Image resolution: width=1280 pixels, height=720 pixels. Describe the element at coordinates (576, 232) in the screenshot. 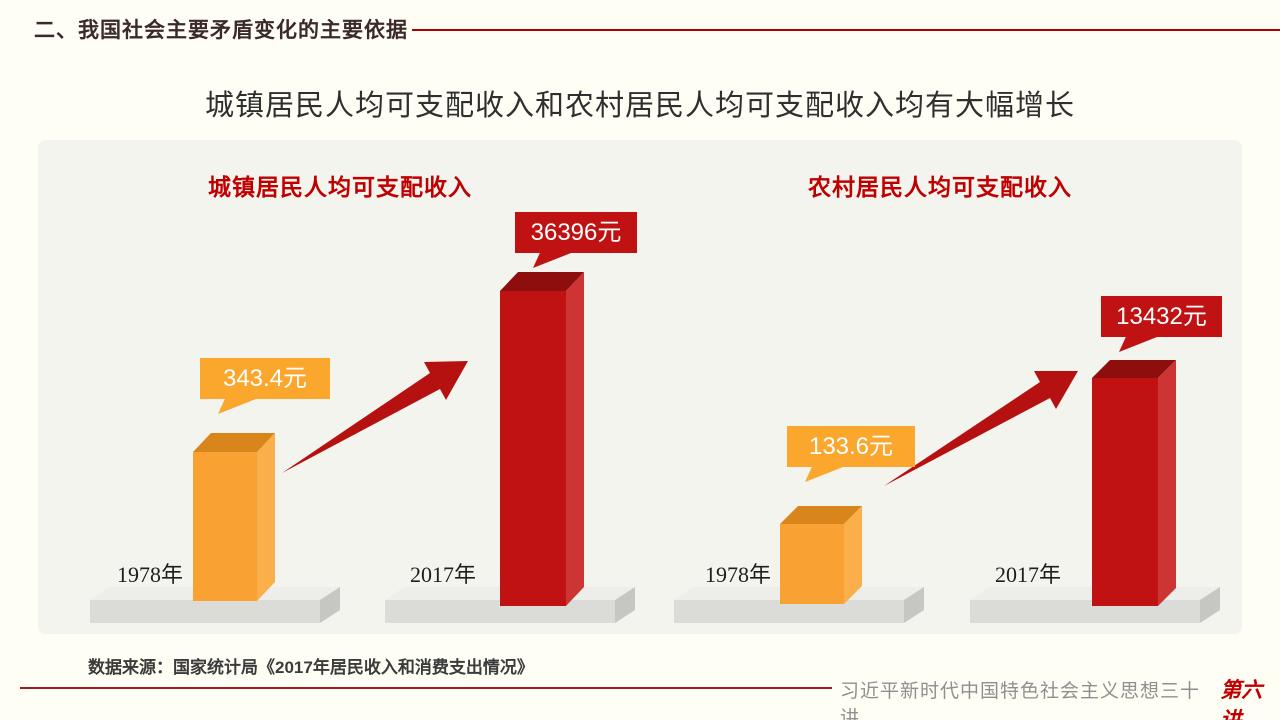

I see `urban-2017-value-callout: 36396元` at that location.